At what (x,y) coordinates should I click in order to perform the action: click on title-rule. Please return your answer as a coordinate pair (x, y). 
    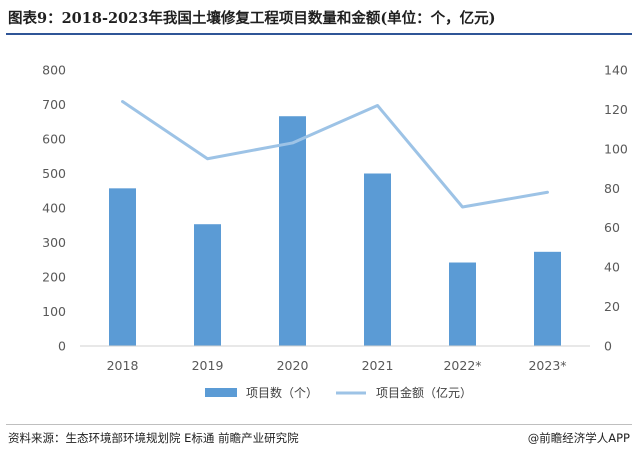
    Looking at the image, I should click on (319, 34).